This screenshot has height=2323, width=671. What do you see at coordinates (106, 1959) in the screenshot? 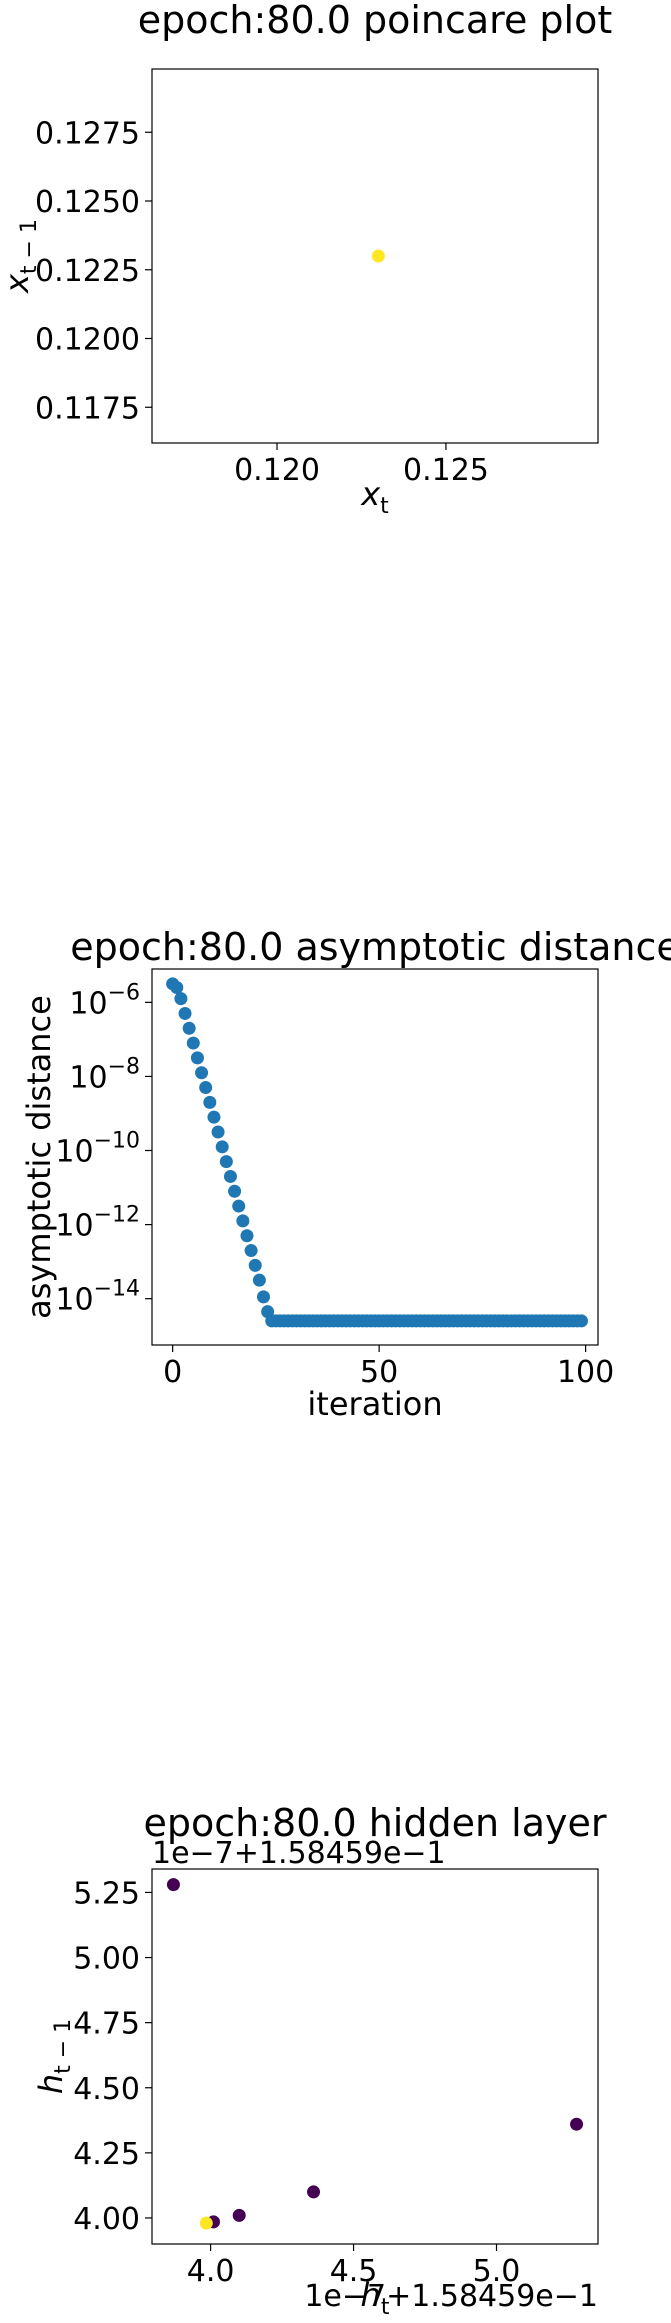
I see `y-tick-label: 5.00` at bounding box center [106, 1959].